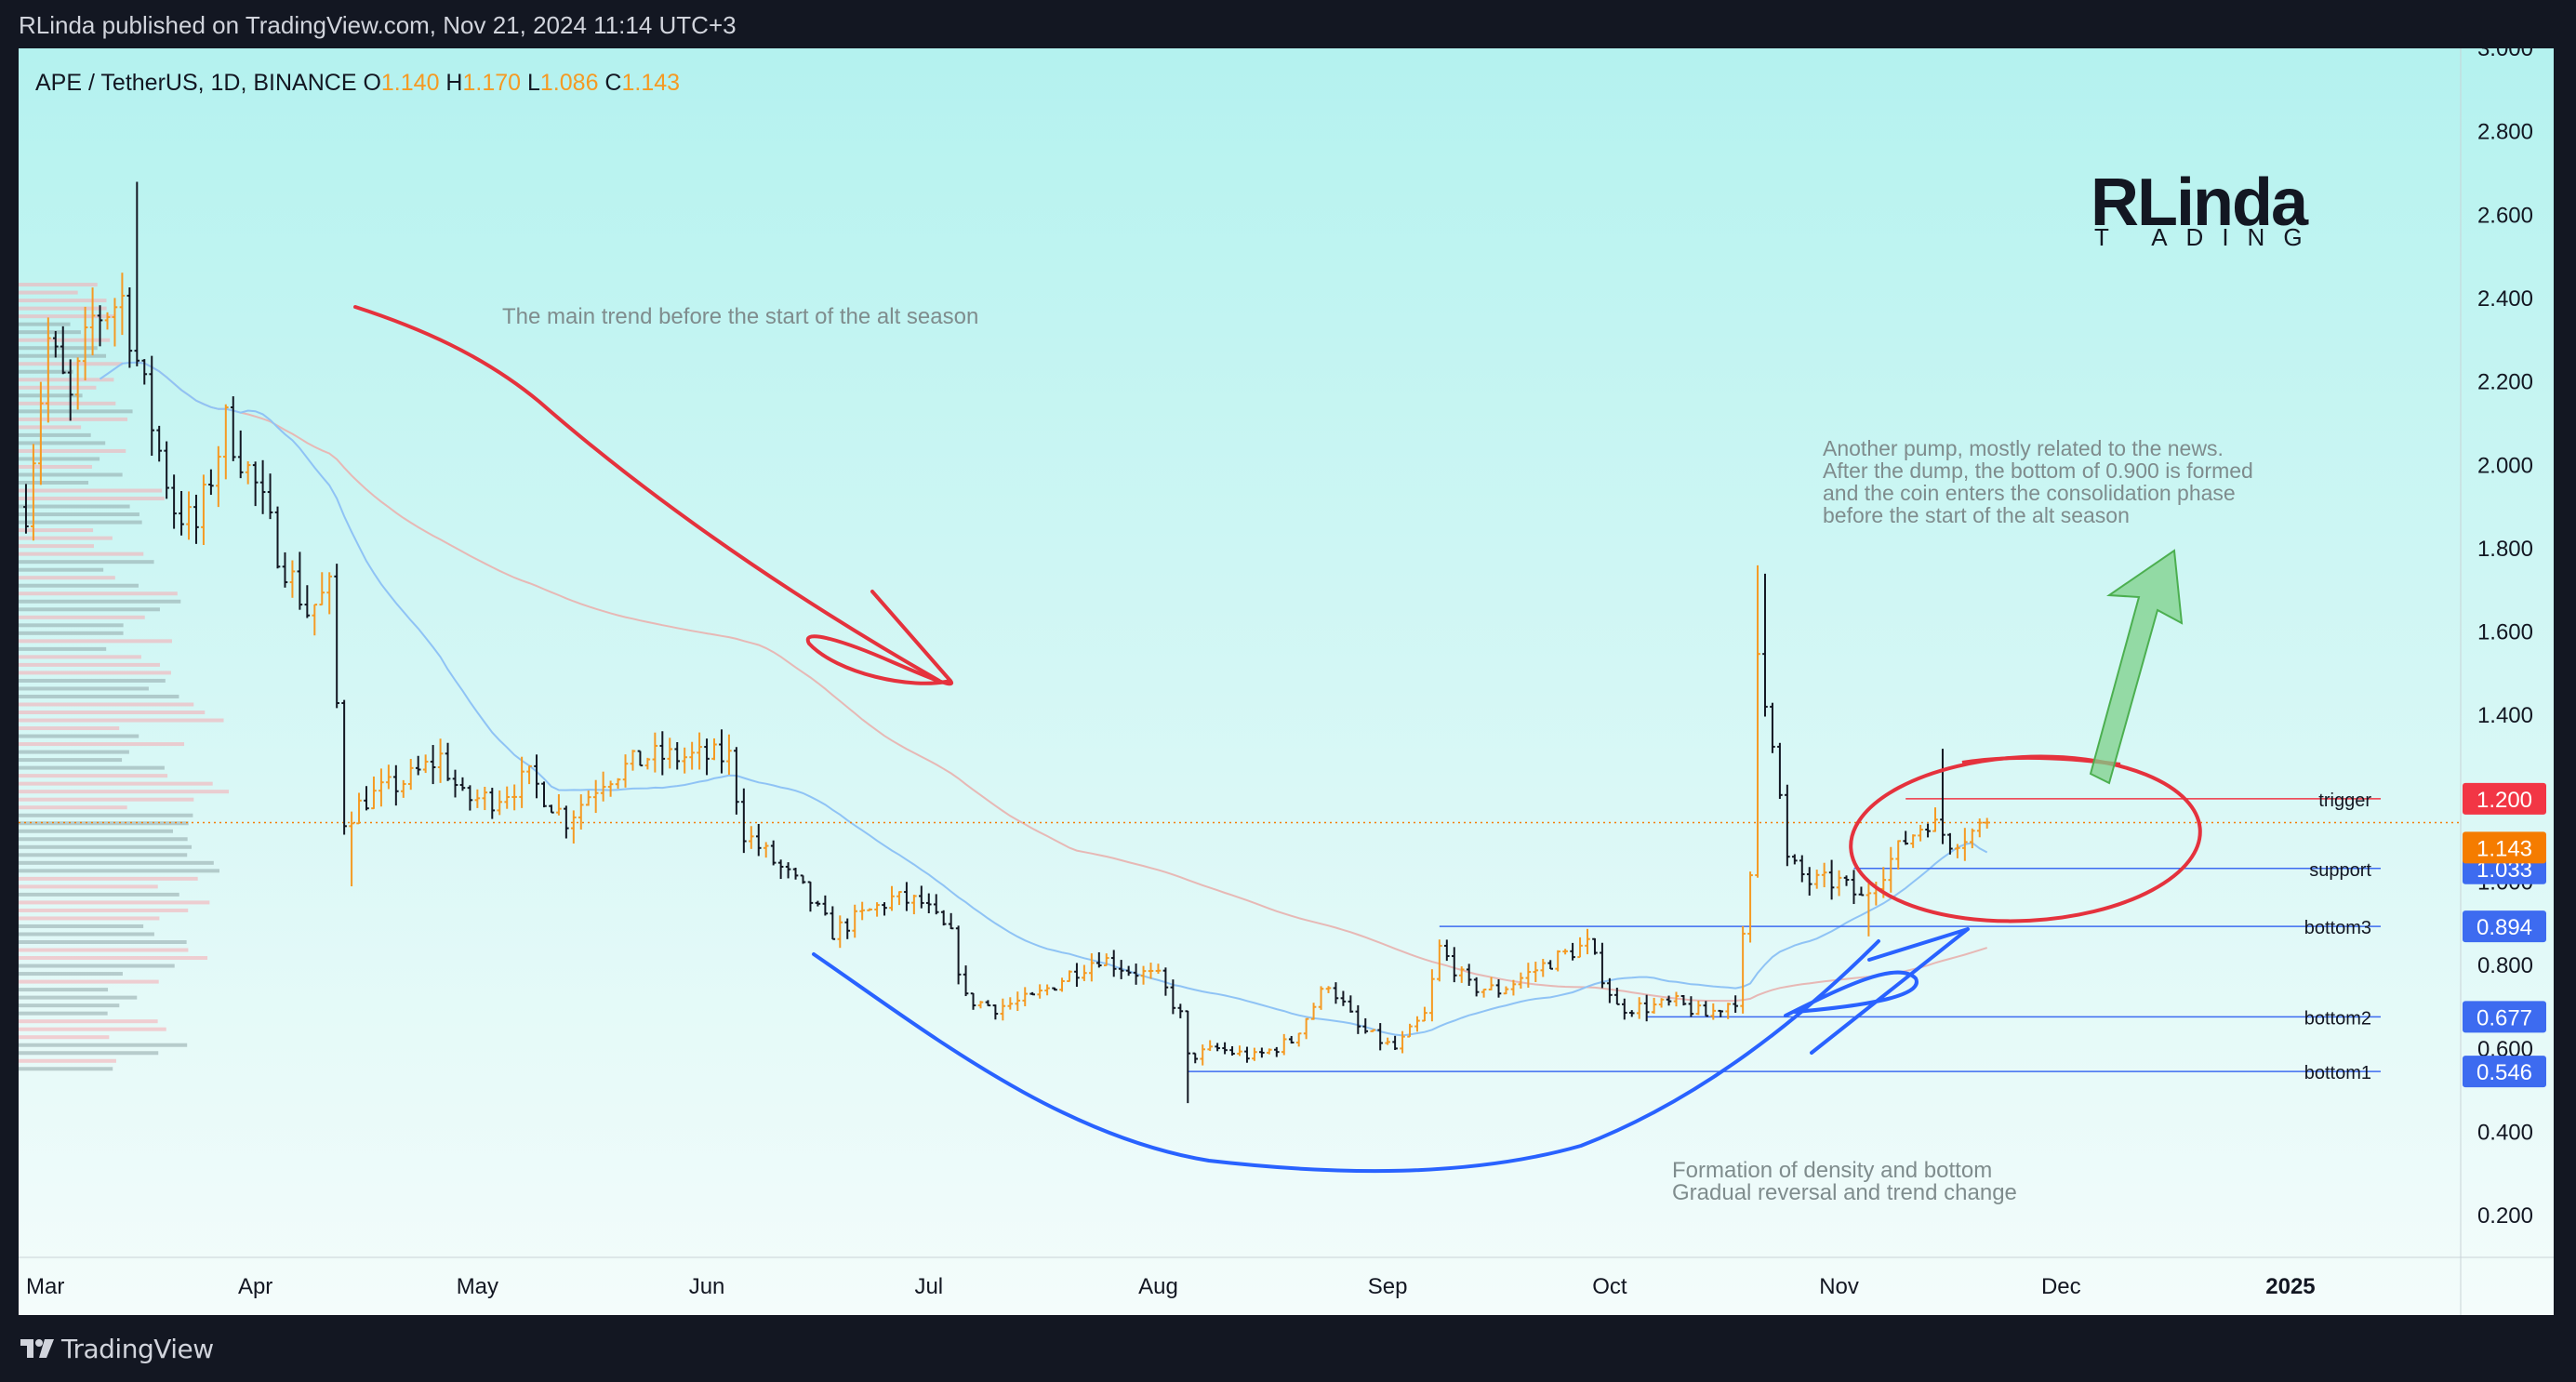 This screenshot has height=1382, width=2576. What do you see at coordinates (2504, 799) in the screenshot?
I see `price-tag-trigger-bg` at bounding box center [2504, 799].